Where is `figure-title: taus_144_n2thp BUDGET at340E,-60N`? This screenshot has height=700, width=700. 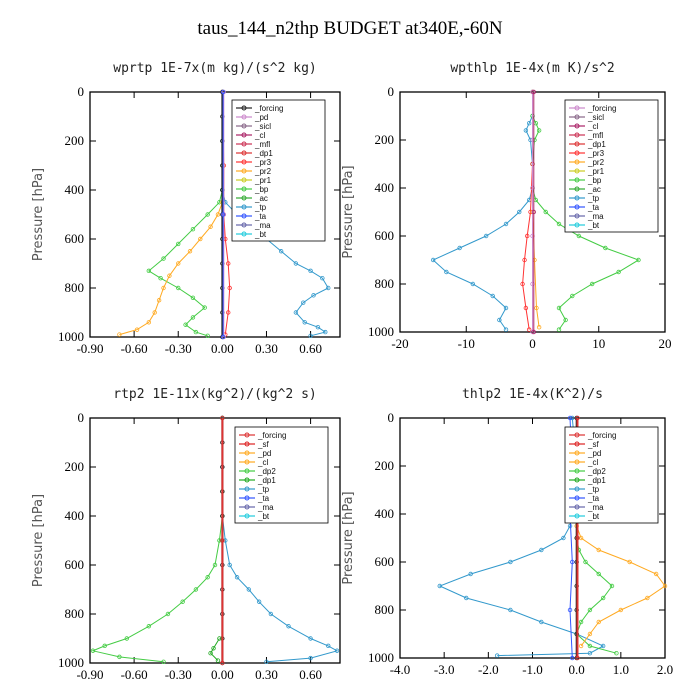
figure-title: taus_144_n2thp BUDGET at340E,-60N is located at coordinates (350, 28).